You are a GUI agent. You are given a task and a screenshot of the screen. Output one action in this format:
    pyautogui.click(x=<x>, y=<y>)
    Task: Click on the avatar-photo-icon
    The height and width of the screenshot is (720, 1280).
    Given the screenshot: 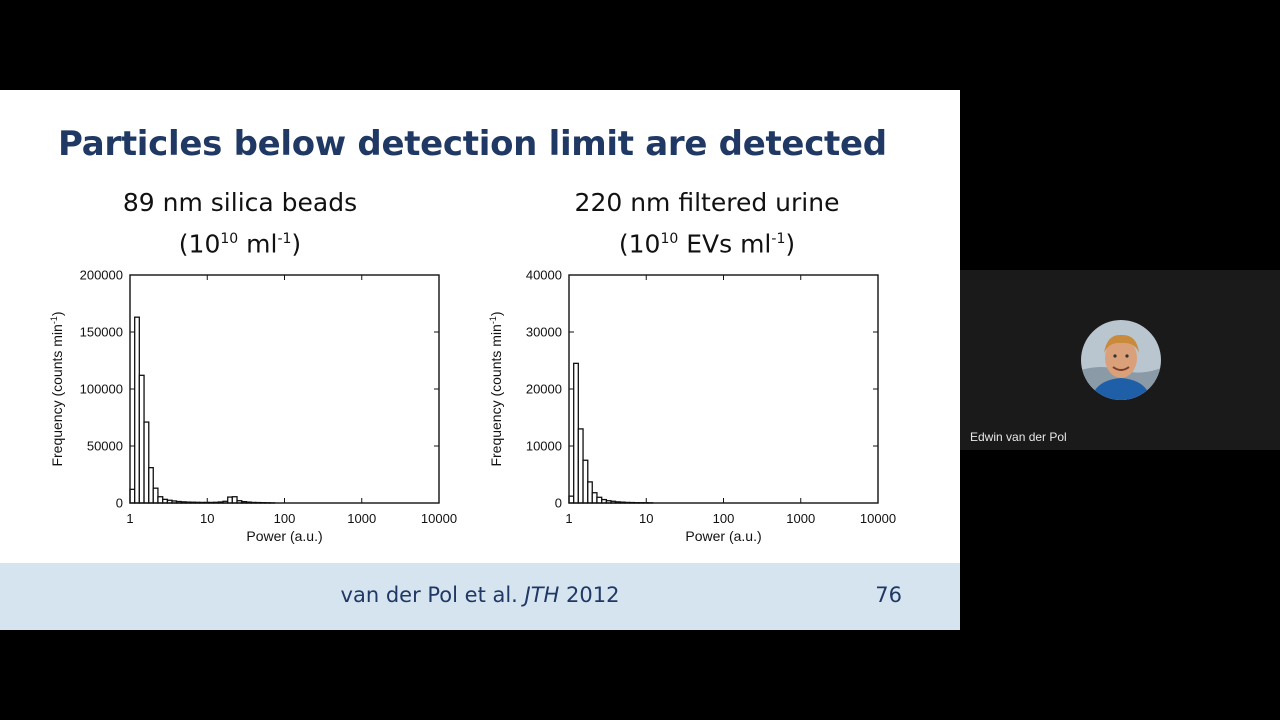 What is the action you would take?
    pyautogui.click(x=1121, y=360)
    